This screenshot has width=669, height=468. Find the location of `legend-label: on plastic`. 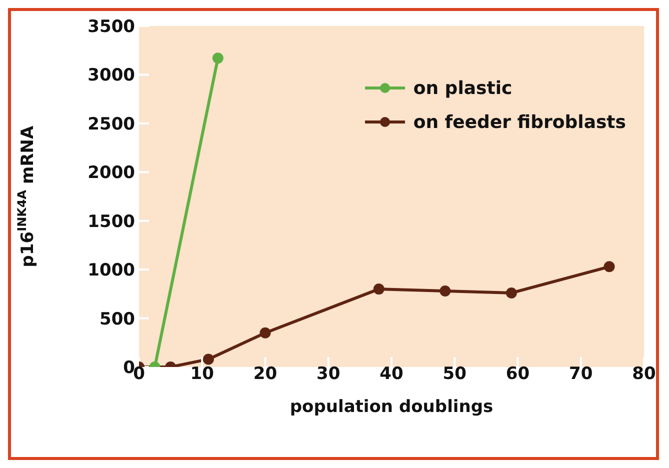

legend-label: on plastic is located at coordinates (462, 88).